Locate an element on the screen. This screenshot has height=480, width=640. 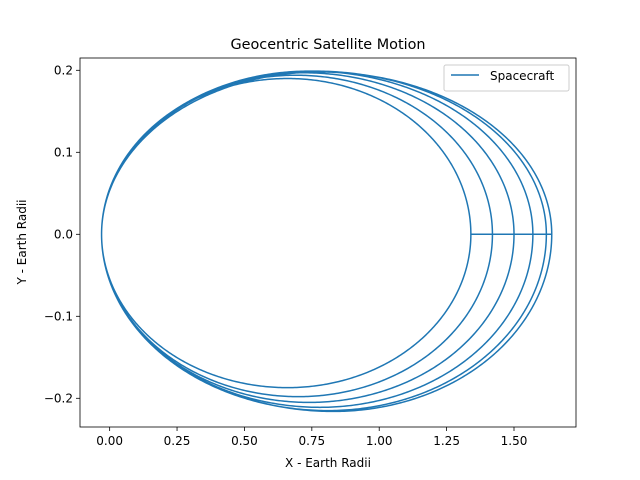
legend: Spacecraft is located at coordinates (506, 78).